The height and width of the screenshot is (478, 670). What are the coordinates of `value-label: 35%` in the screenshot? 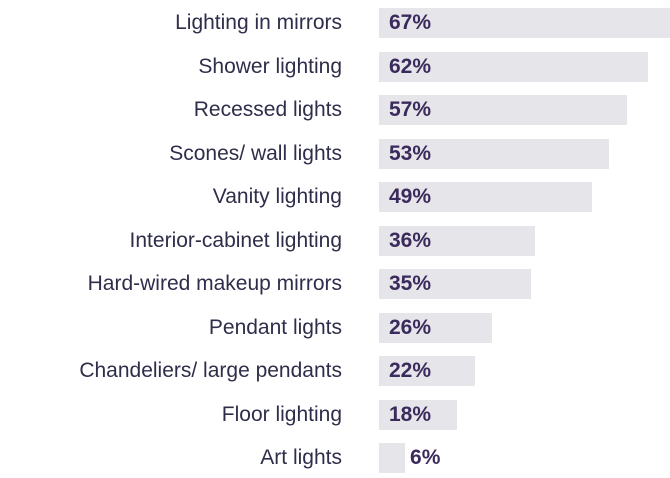 It's located at (410, 283).